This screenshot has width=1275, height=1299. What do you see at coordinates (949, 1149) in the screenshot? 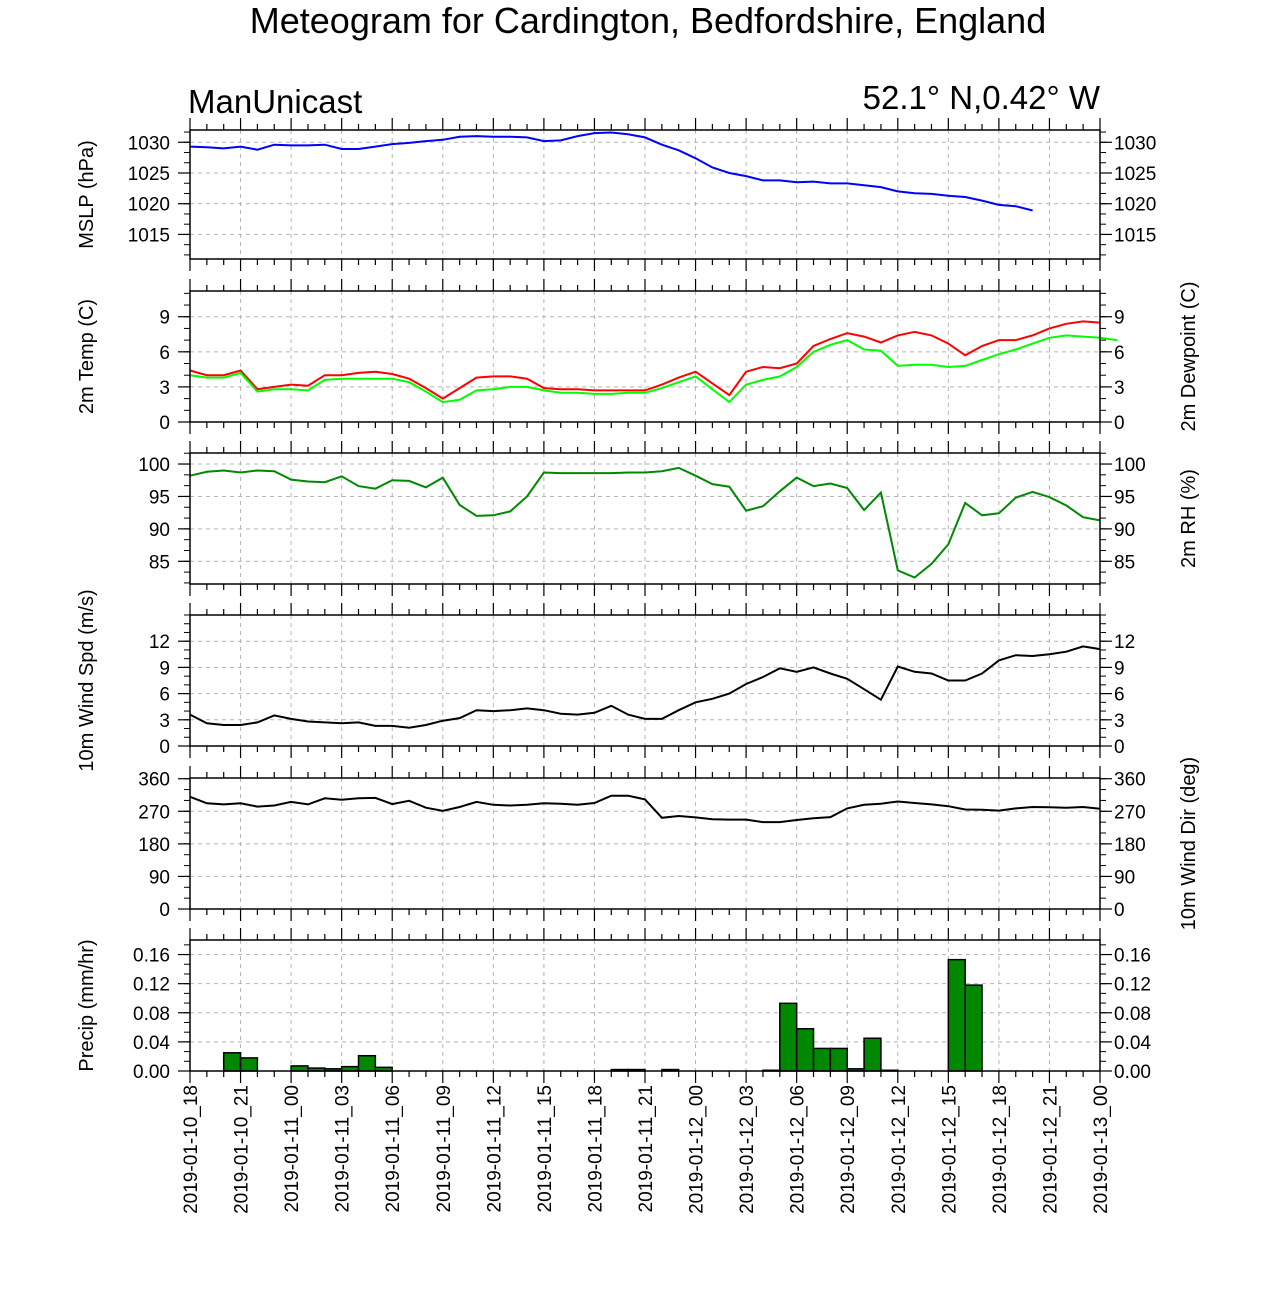
I see `time-tick-label: 2019-01-12_15` at bounding box center [949, 1149].